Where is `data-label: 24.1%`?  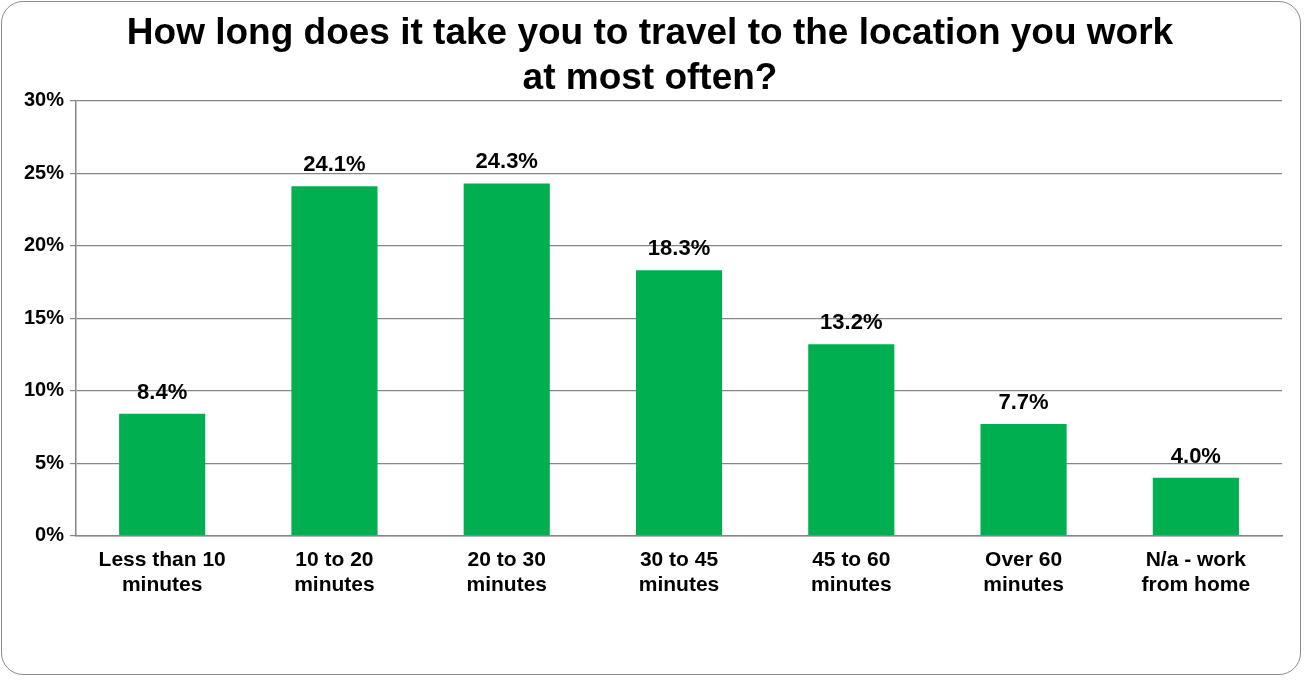 data-label: 24.1% is located at coordinates (334, 164).